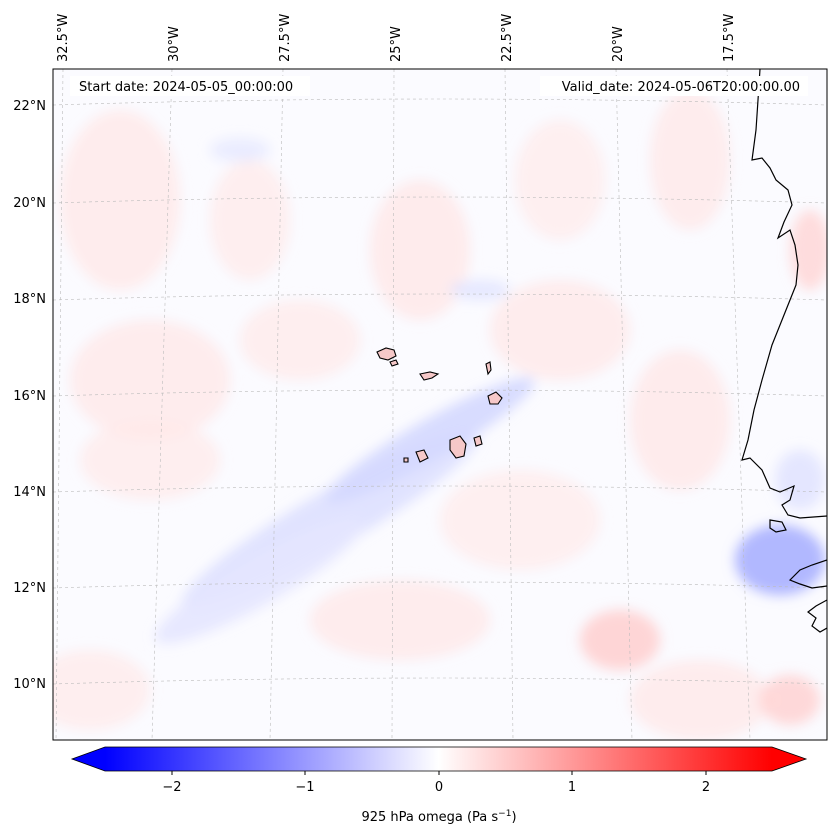 This screenshot has height=839, width=837. Describe the element at coordinates (285, 38) in the screenshot. I see `lon-label: 27.5°W` at that location.